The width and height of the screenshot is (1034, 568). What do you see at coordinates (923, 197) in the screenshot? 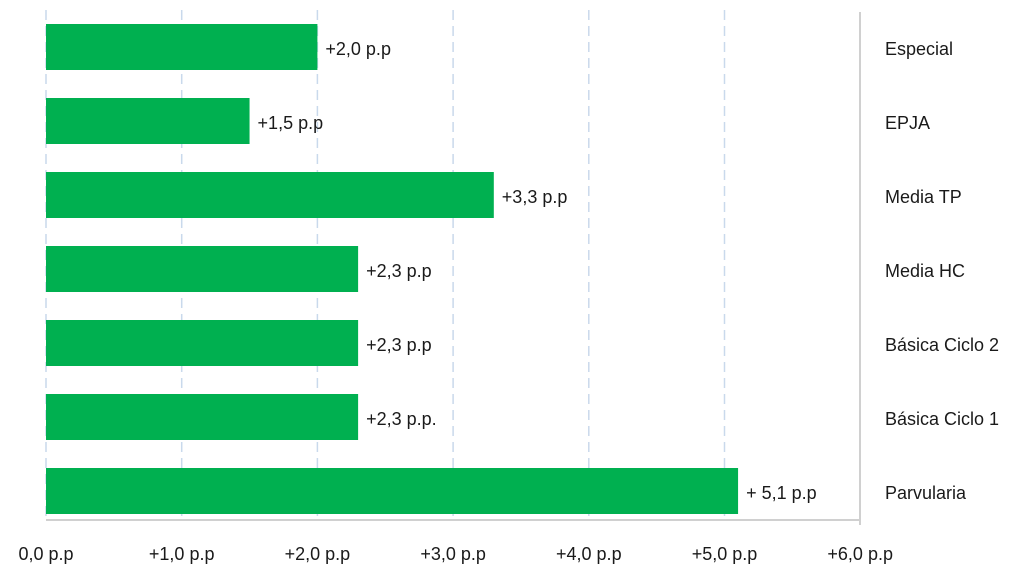
I see `category-label: Media TP` at bounding box center [923, 197].